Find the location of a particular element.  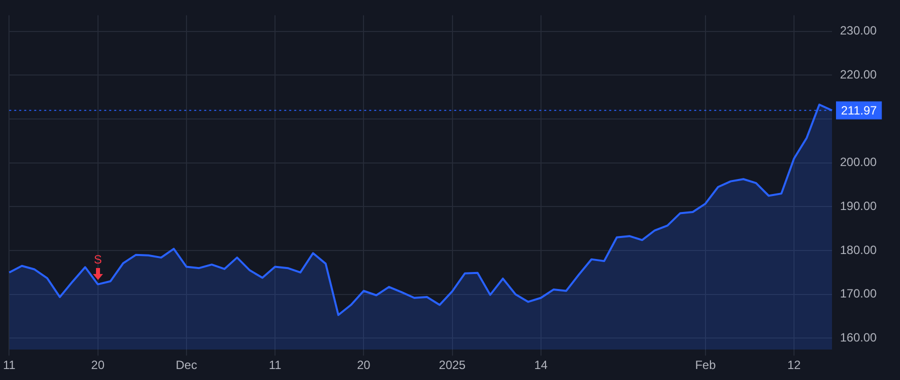

x-tick-label: 14 is located at coordinates (541, 365).